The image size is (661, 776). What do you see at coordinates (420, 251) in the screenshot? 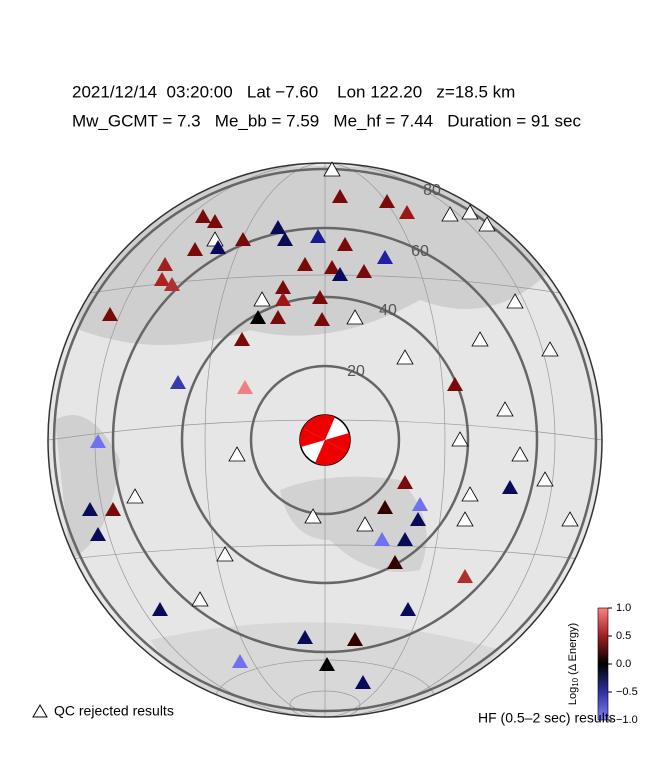
I see `ring-label: 60` at bounding box center [420, 251].